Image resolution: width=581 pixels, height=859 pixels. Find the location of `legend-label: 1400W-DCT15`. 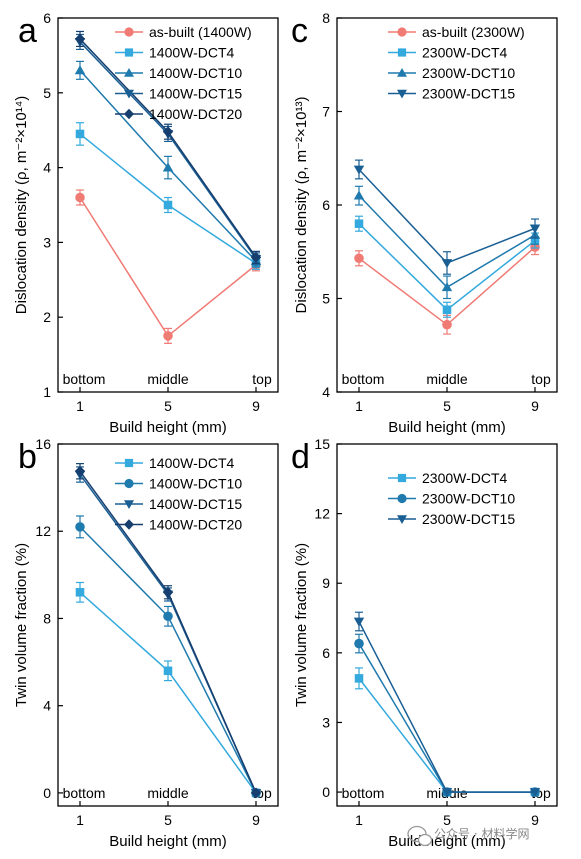

legend-label: 1400W-DCT15 is located at coordinates (195, 504).